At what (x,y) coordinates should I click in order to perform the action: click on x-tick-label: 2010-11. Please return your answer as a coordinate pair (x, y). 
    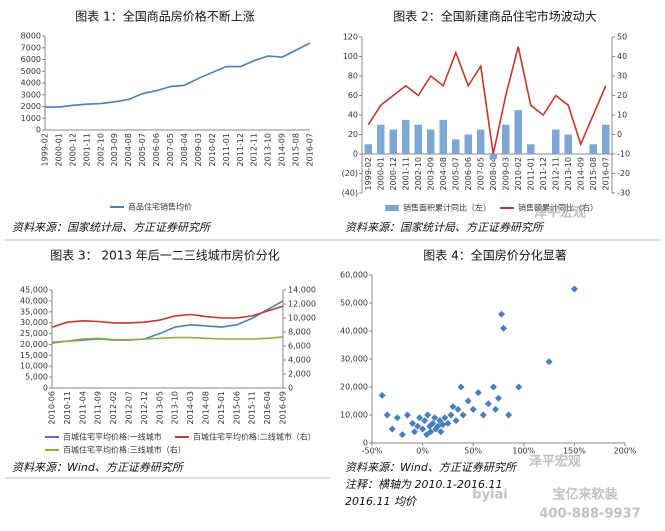
    Looking at the image, I should click on (67, 407).